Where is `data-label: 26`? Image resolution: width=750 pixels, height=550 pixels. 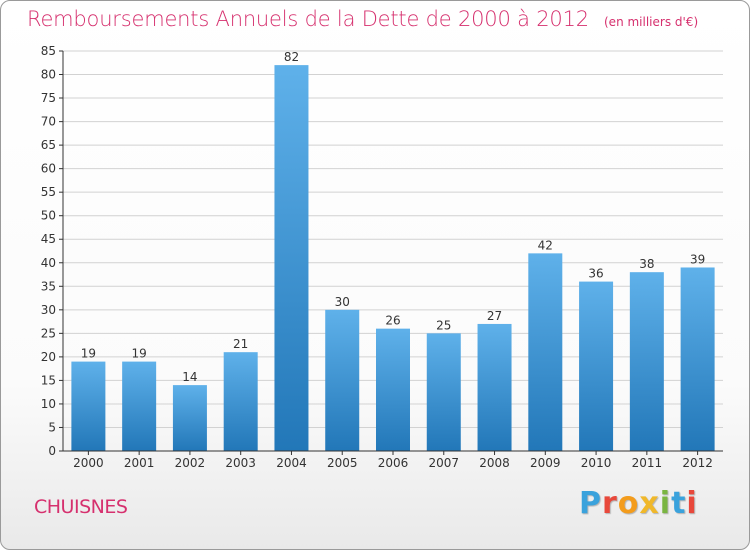 data-label: 26 is located at coordinates (392, 321).